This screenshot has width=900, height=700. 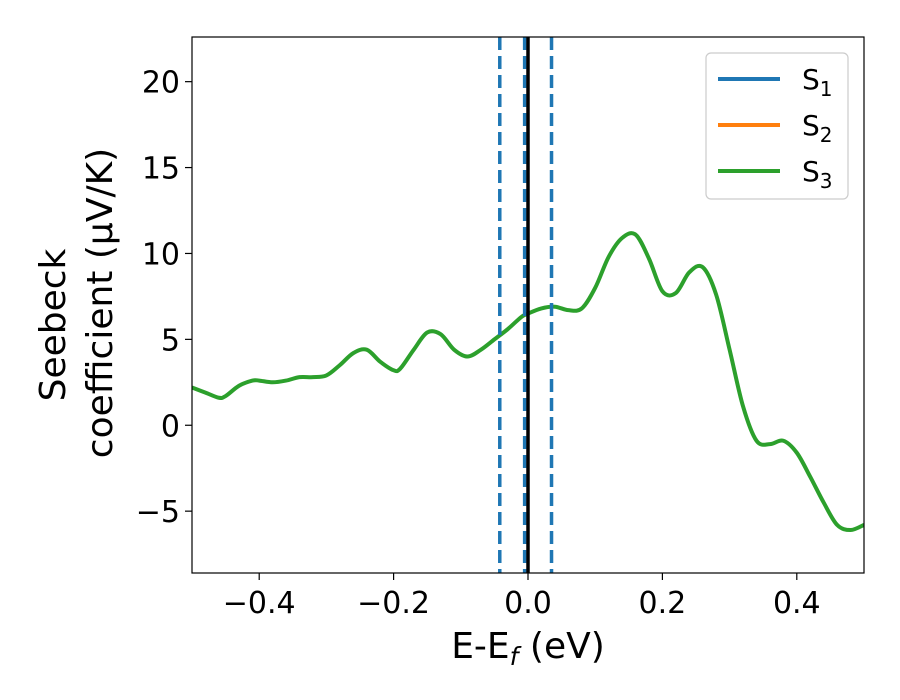 I want to click on x-axis-ticks: −0.4 −0.2 0.0 0.2 0.4, so click(x=522, y=597).